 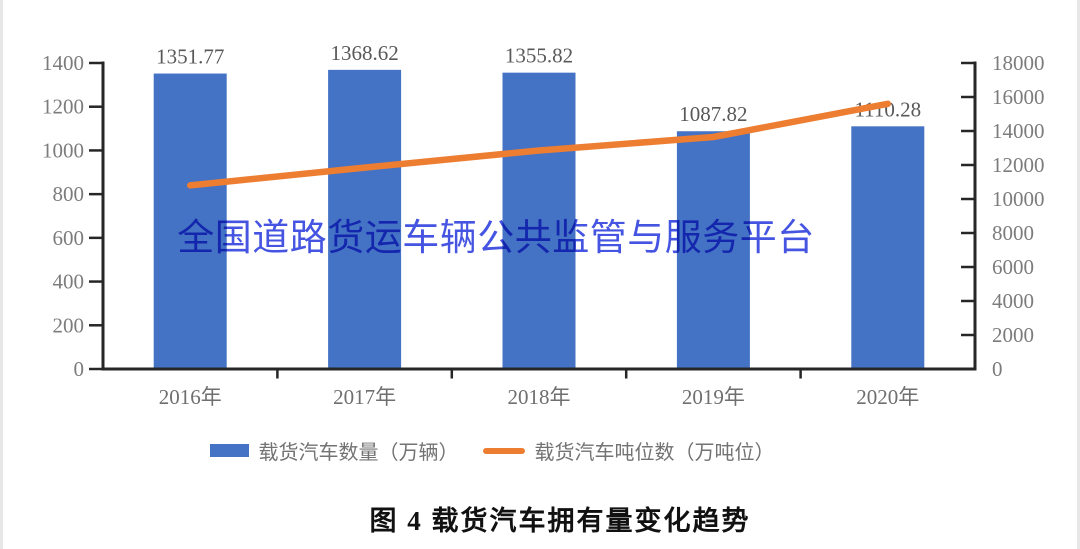 I want to click on page-edge-left, so click(x=1, y=274).